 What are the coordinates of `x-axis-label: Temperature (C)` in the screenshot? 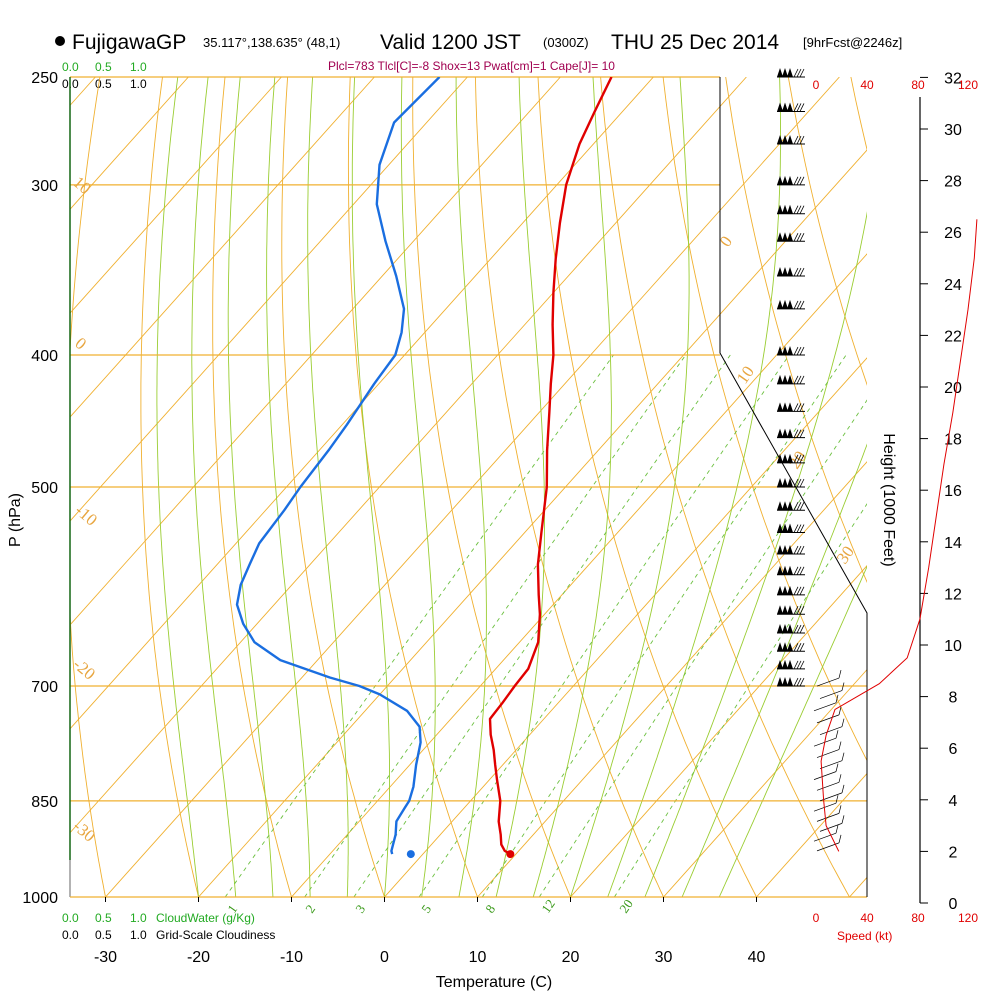 It's located at (494, 982).